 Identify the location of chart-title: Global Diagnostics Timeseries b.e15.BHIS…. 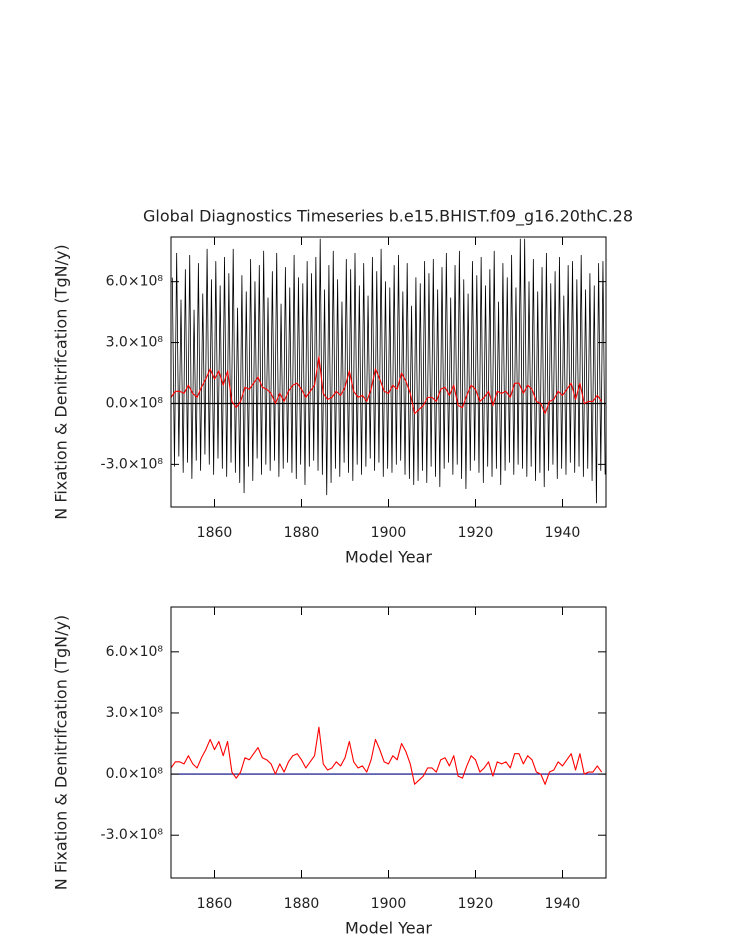
(388, 217).